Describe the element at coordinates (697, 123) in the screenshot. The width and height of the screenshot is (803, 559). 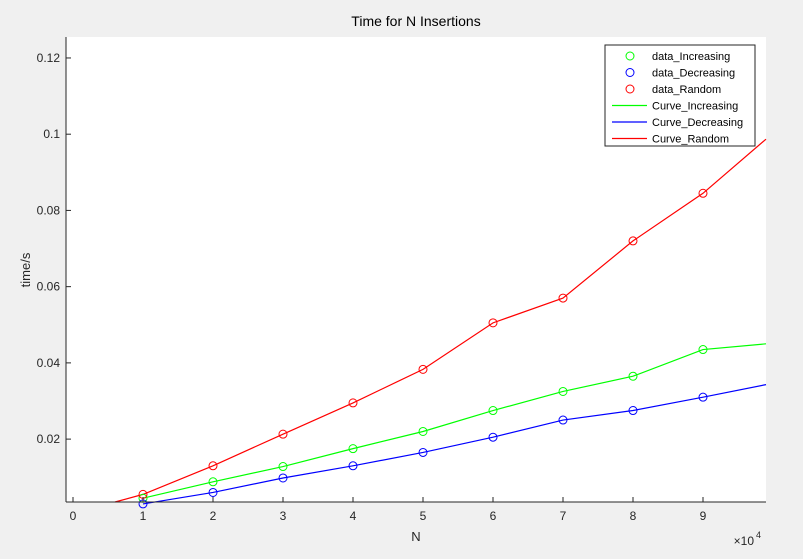
I see `legend-entry: Curve_Decreasing` at that location.